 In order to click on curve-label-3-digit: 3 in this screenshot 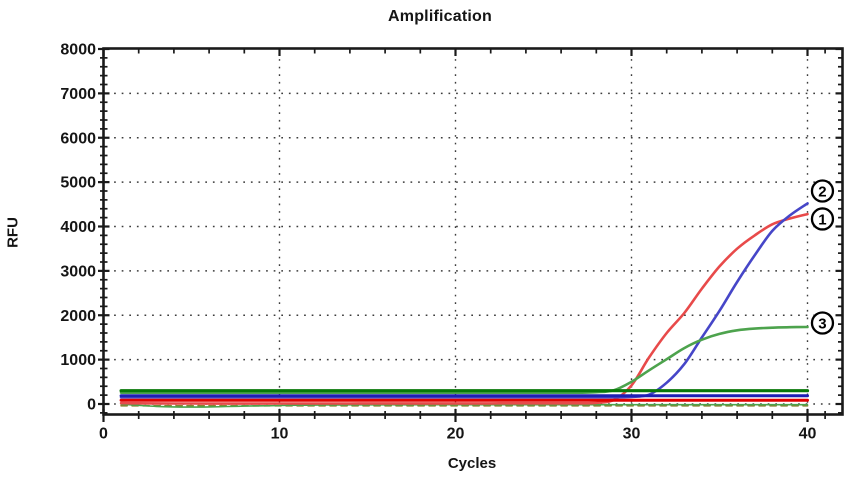, I will do `click(822, 324)`.